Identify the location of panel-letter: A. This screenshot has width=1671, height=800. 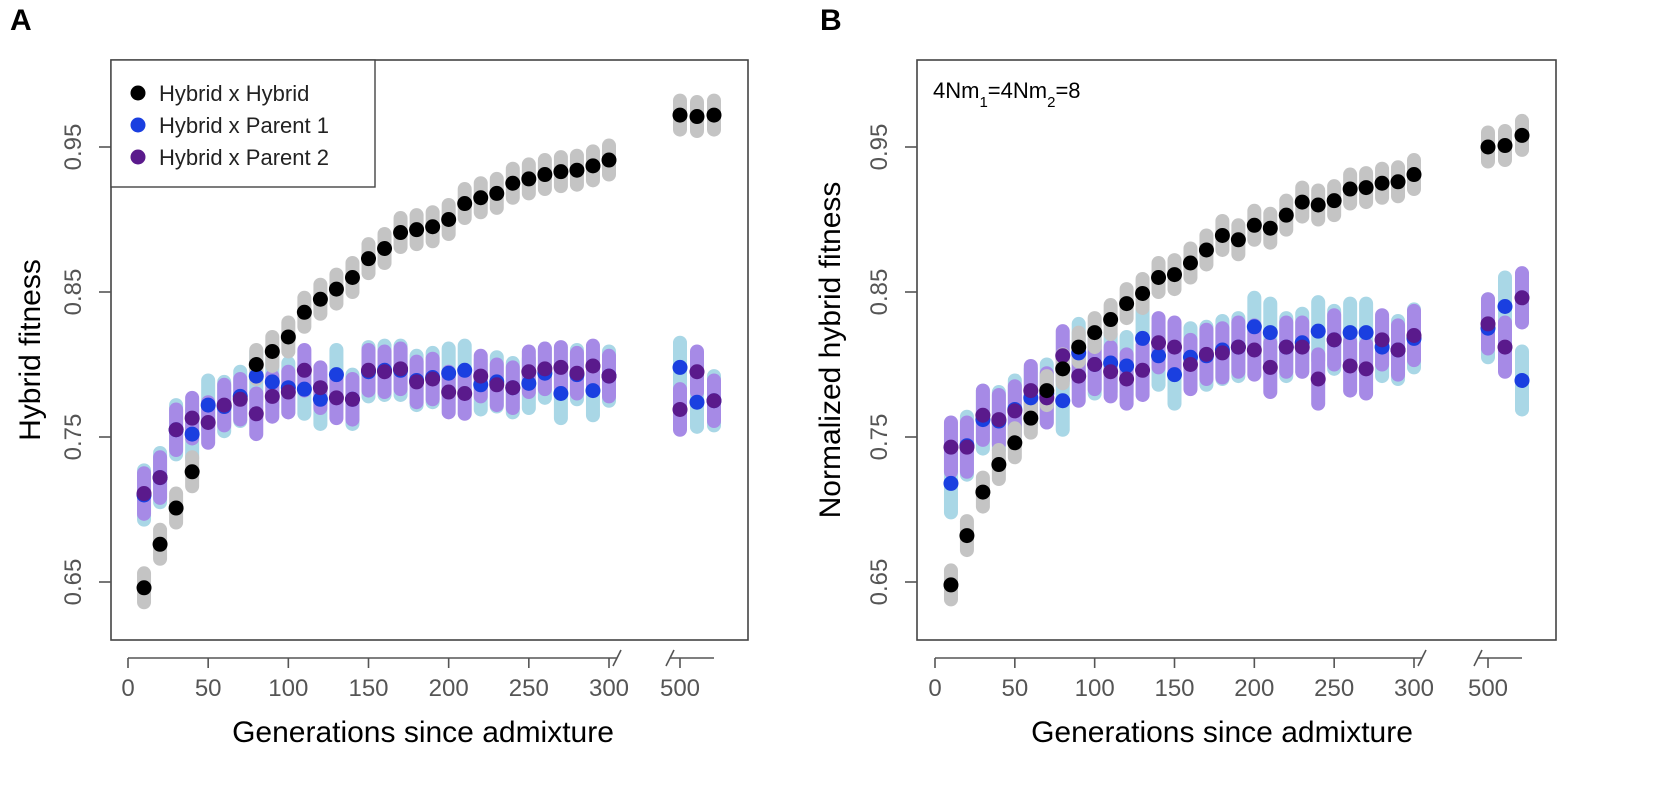
(21, 20).